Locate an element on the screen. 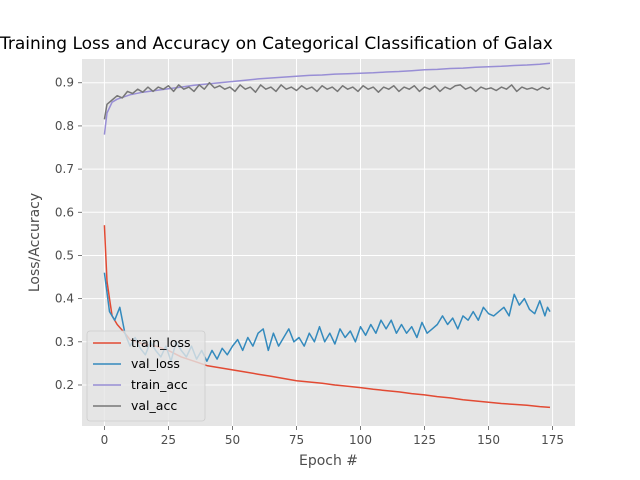 The height and width of the screenshot is (480, 640). y-tick-label: 0.7 is located at coordinates (64, 169).